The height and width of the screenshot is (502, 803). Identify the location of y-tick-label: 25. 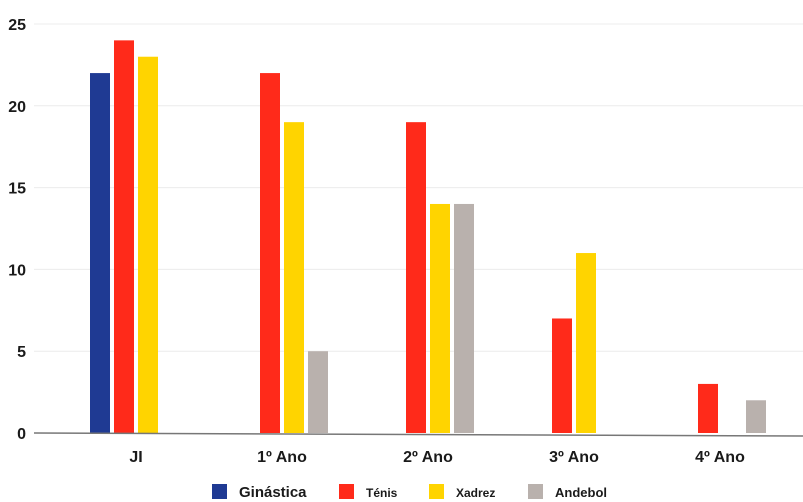
(17, 25).